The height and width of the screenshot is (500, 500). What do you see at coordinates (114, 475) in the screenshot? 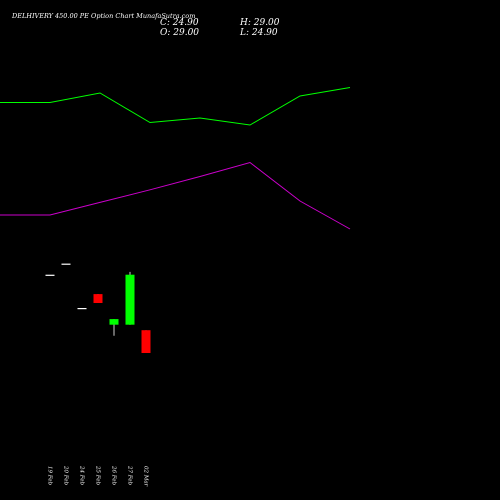
I see `x-tick-label: 26 Feb` at bounding box center [114, 475].